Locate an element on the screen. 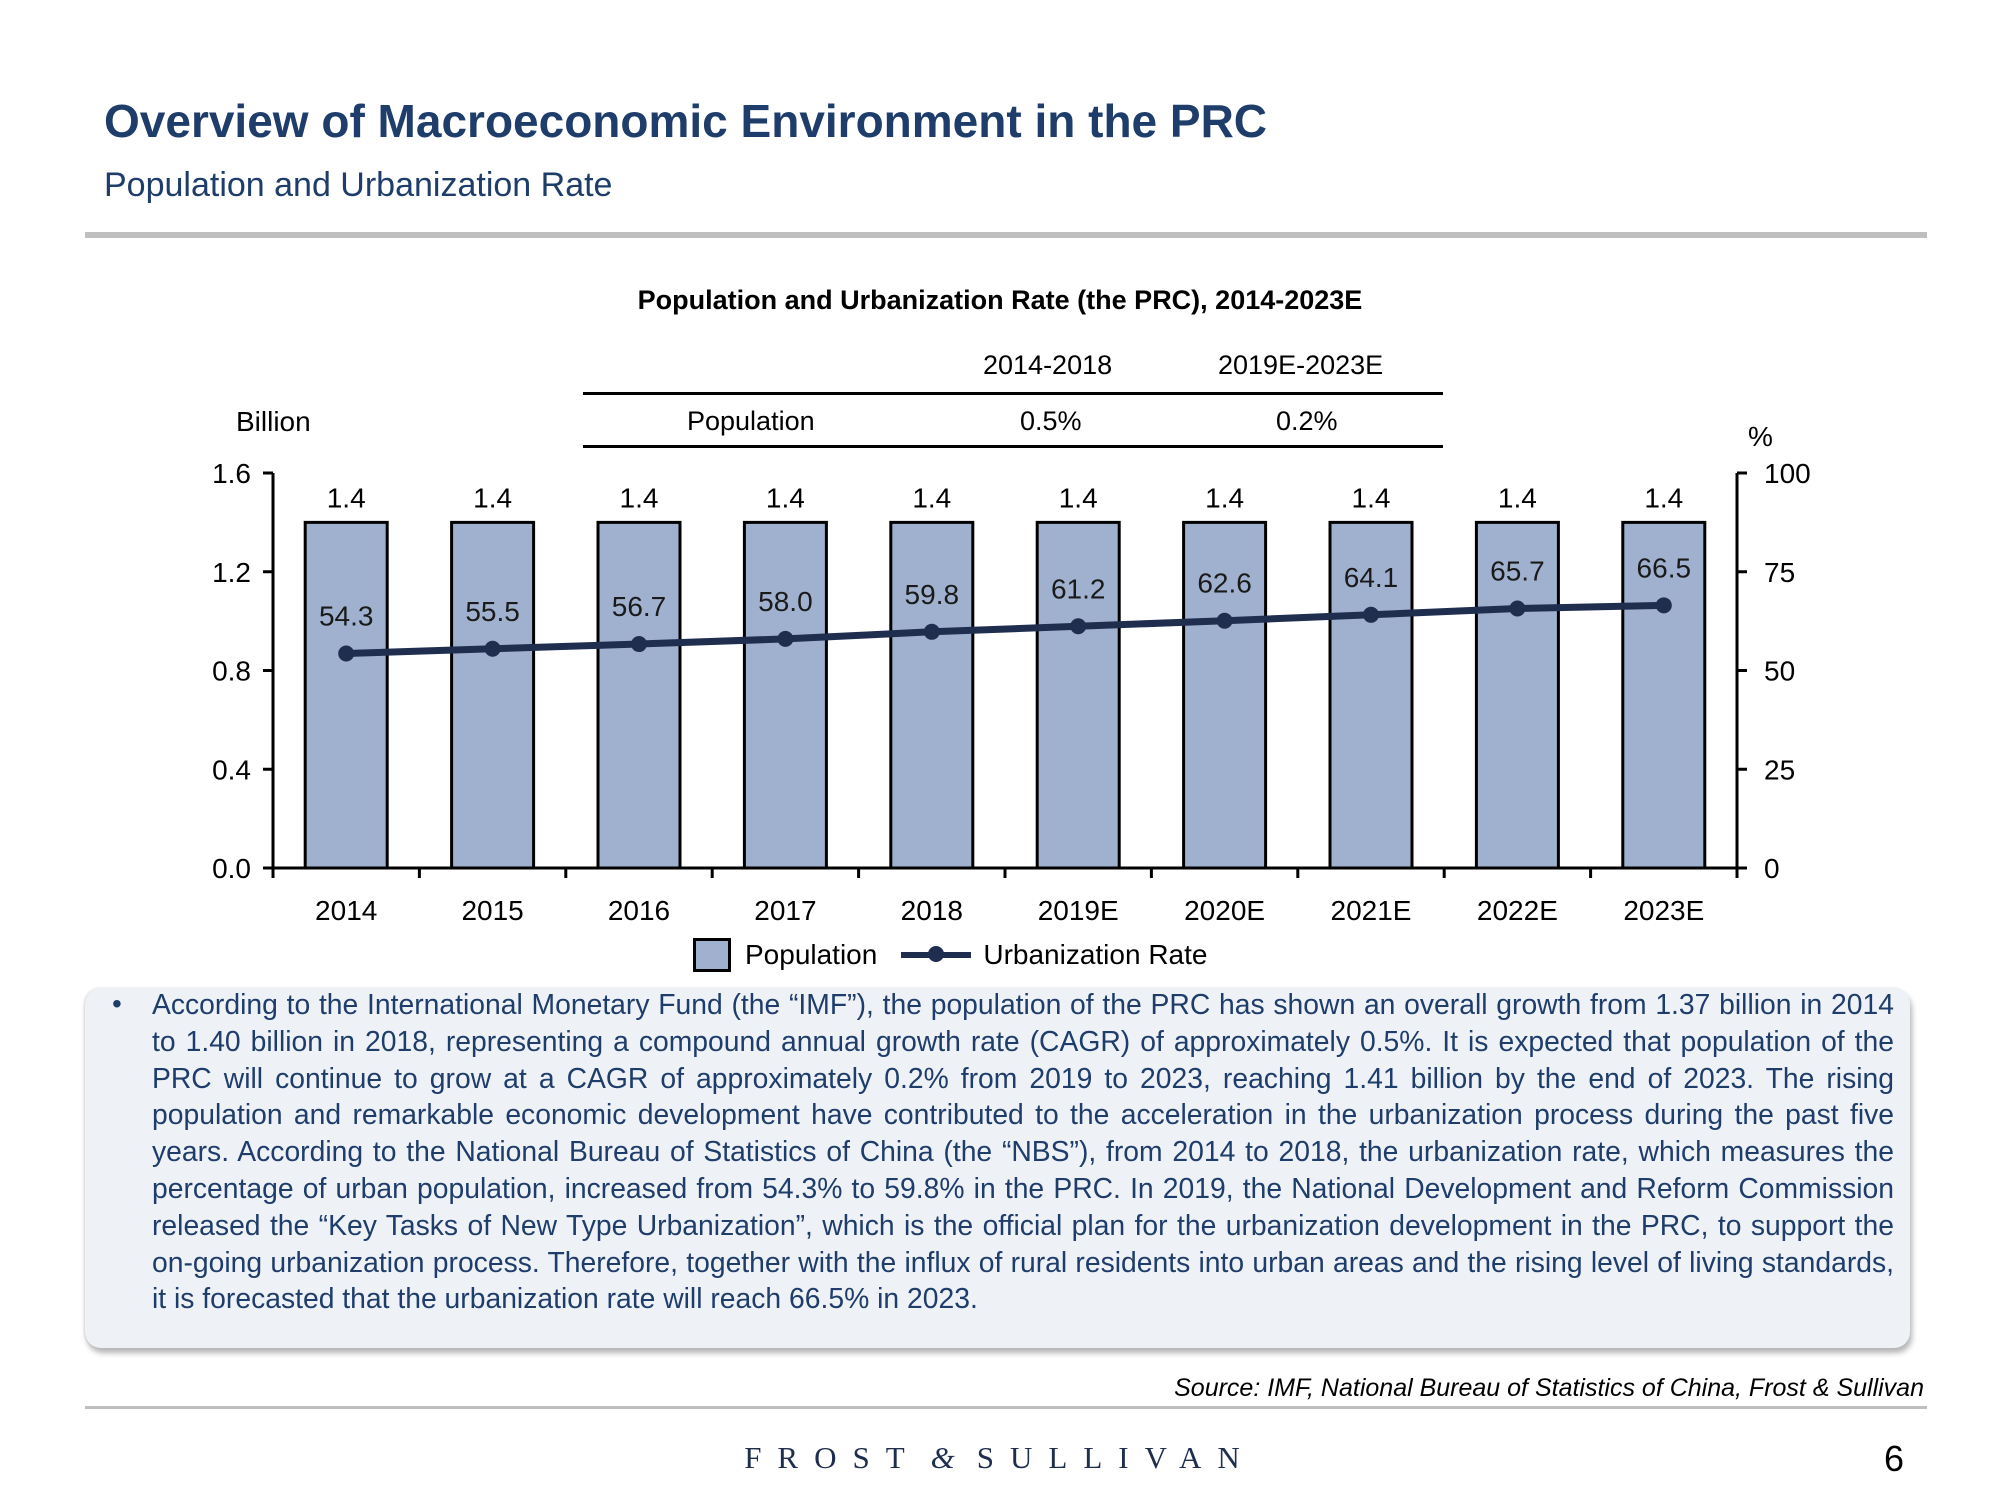  urbanization-data-label: 59.8 is located at coordinates (932, 594).